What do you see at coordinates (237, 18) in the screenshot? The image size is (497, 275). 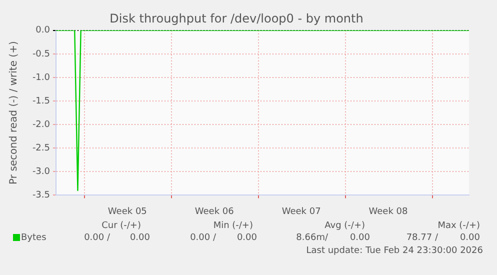 I see `chart-title: Disk throughput for /dev/loop0 - by month` at bounding box center [237, 18].